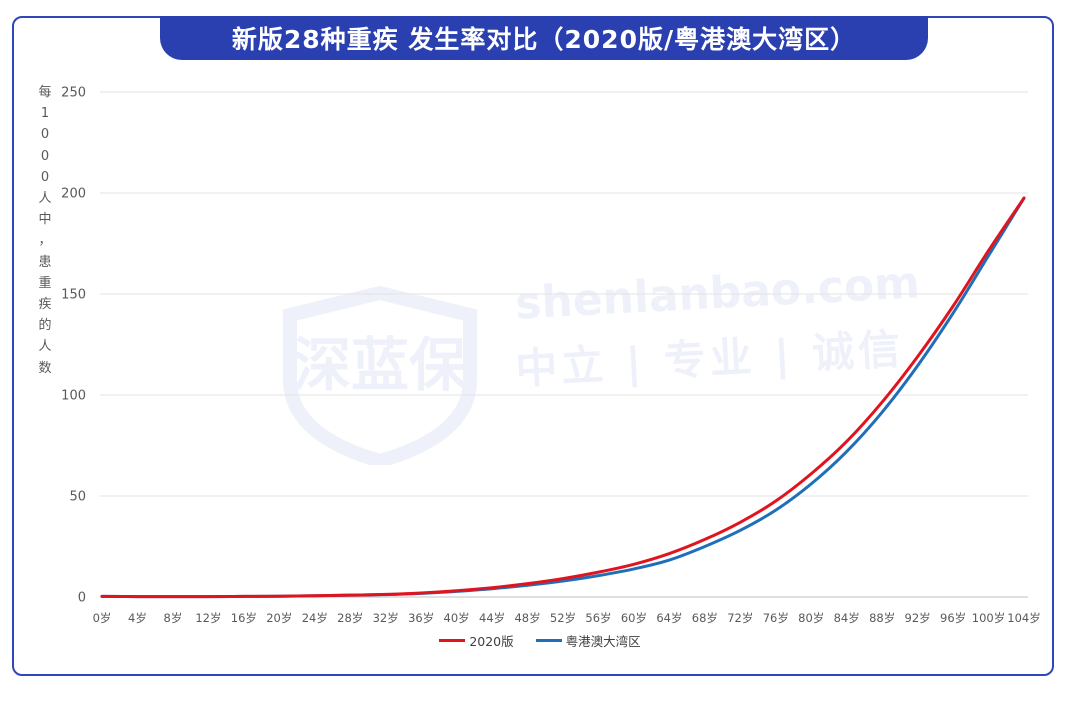 The image size is (1080, 705). Describe the element at coordinates (102, 618) in the screenshot. I see `x-tick-label: 0岁` at that location.